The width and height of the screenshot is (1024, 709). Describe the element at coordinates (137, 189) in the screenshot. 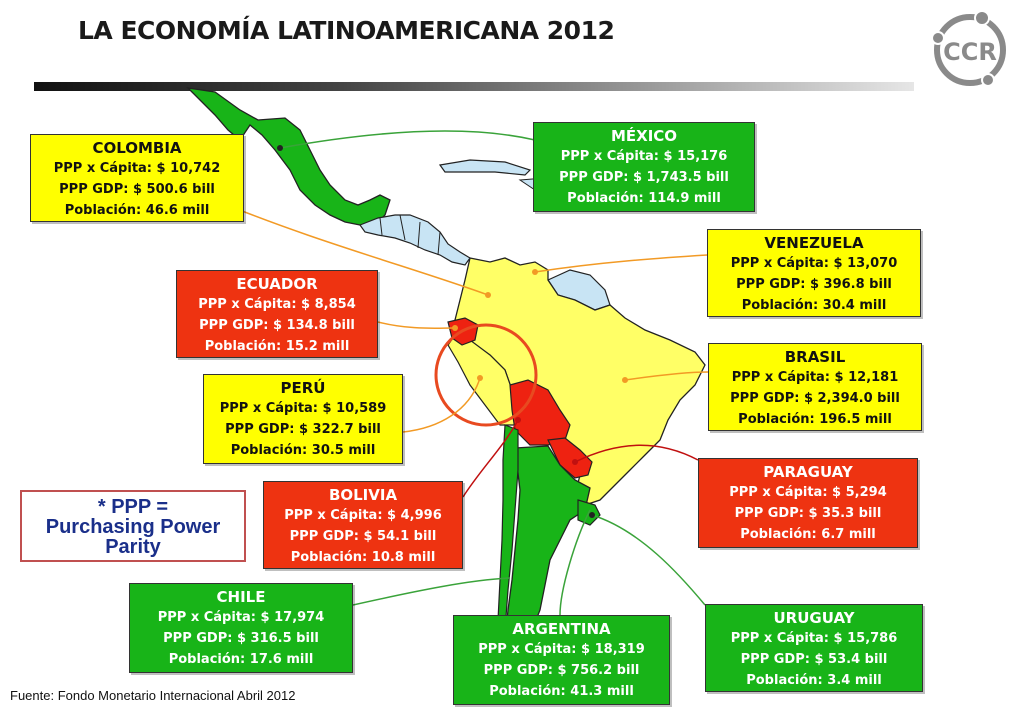

I see `gdp: PPP GDP: $ 500.6 bill` at that location.